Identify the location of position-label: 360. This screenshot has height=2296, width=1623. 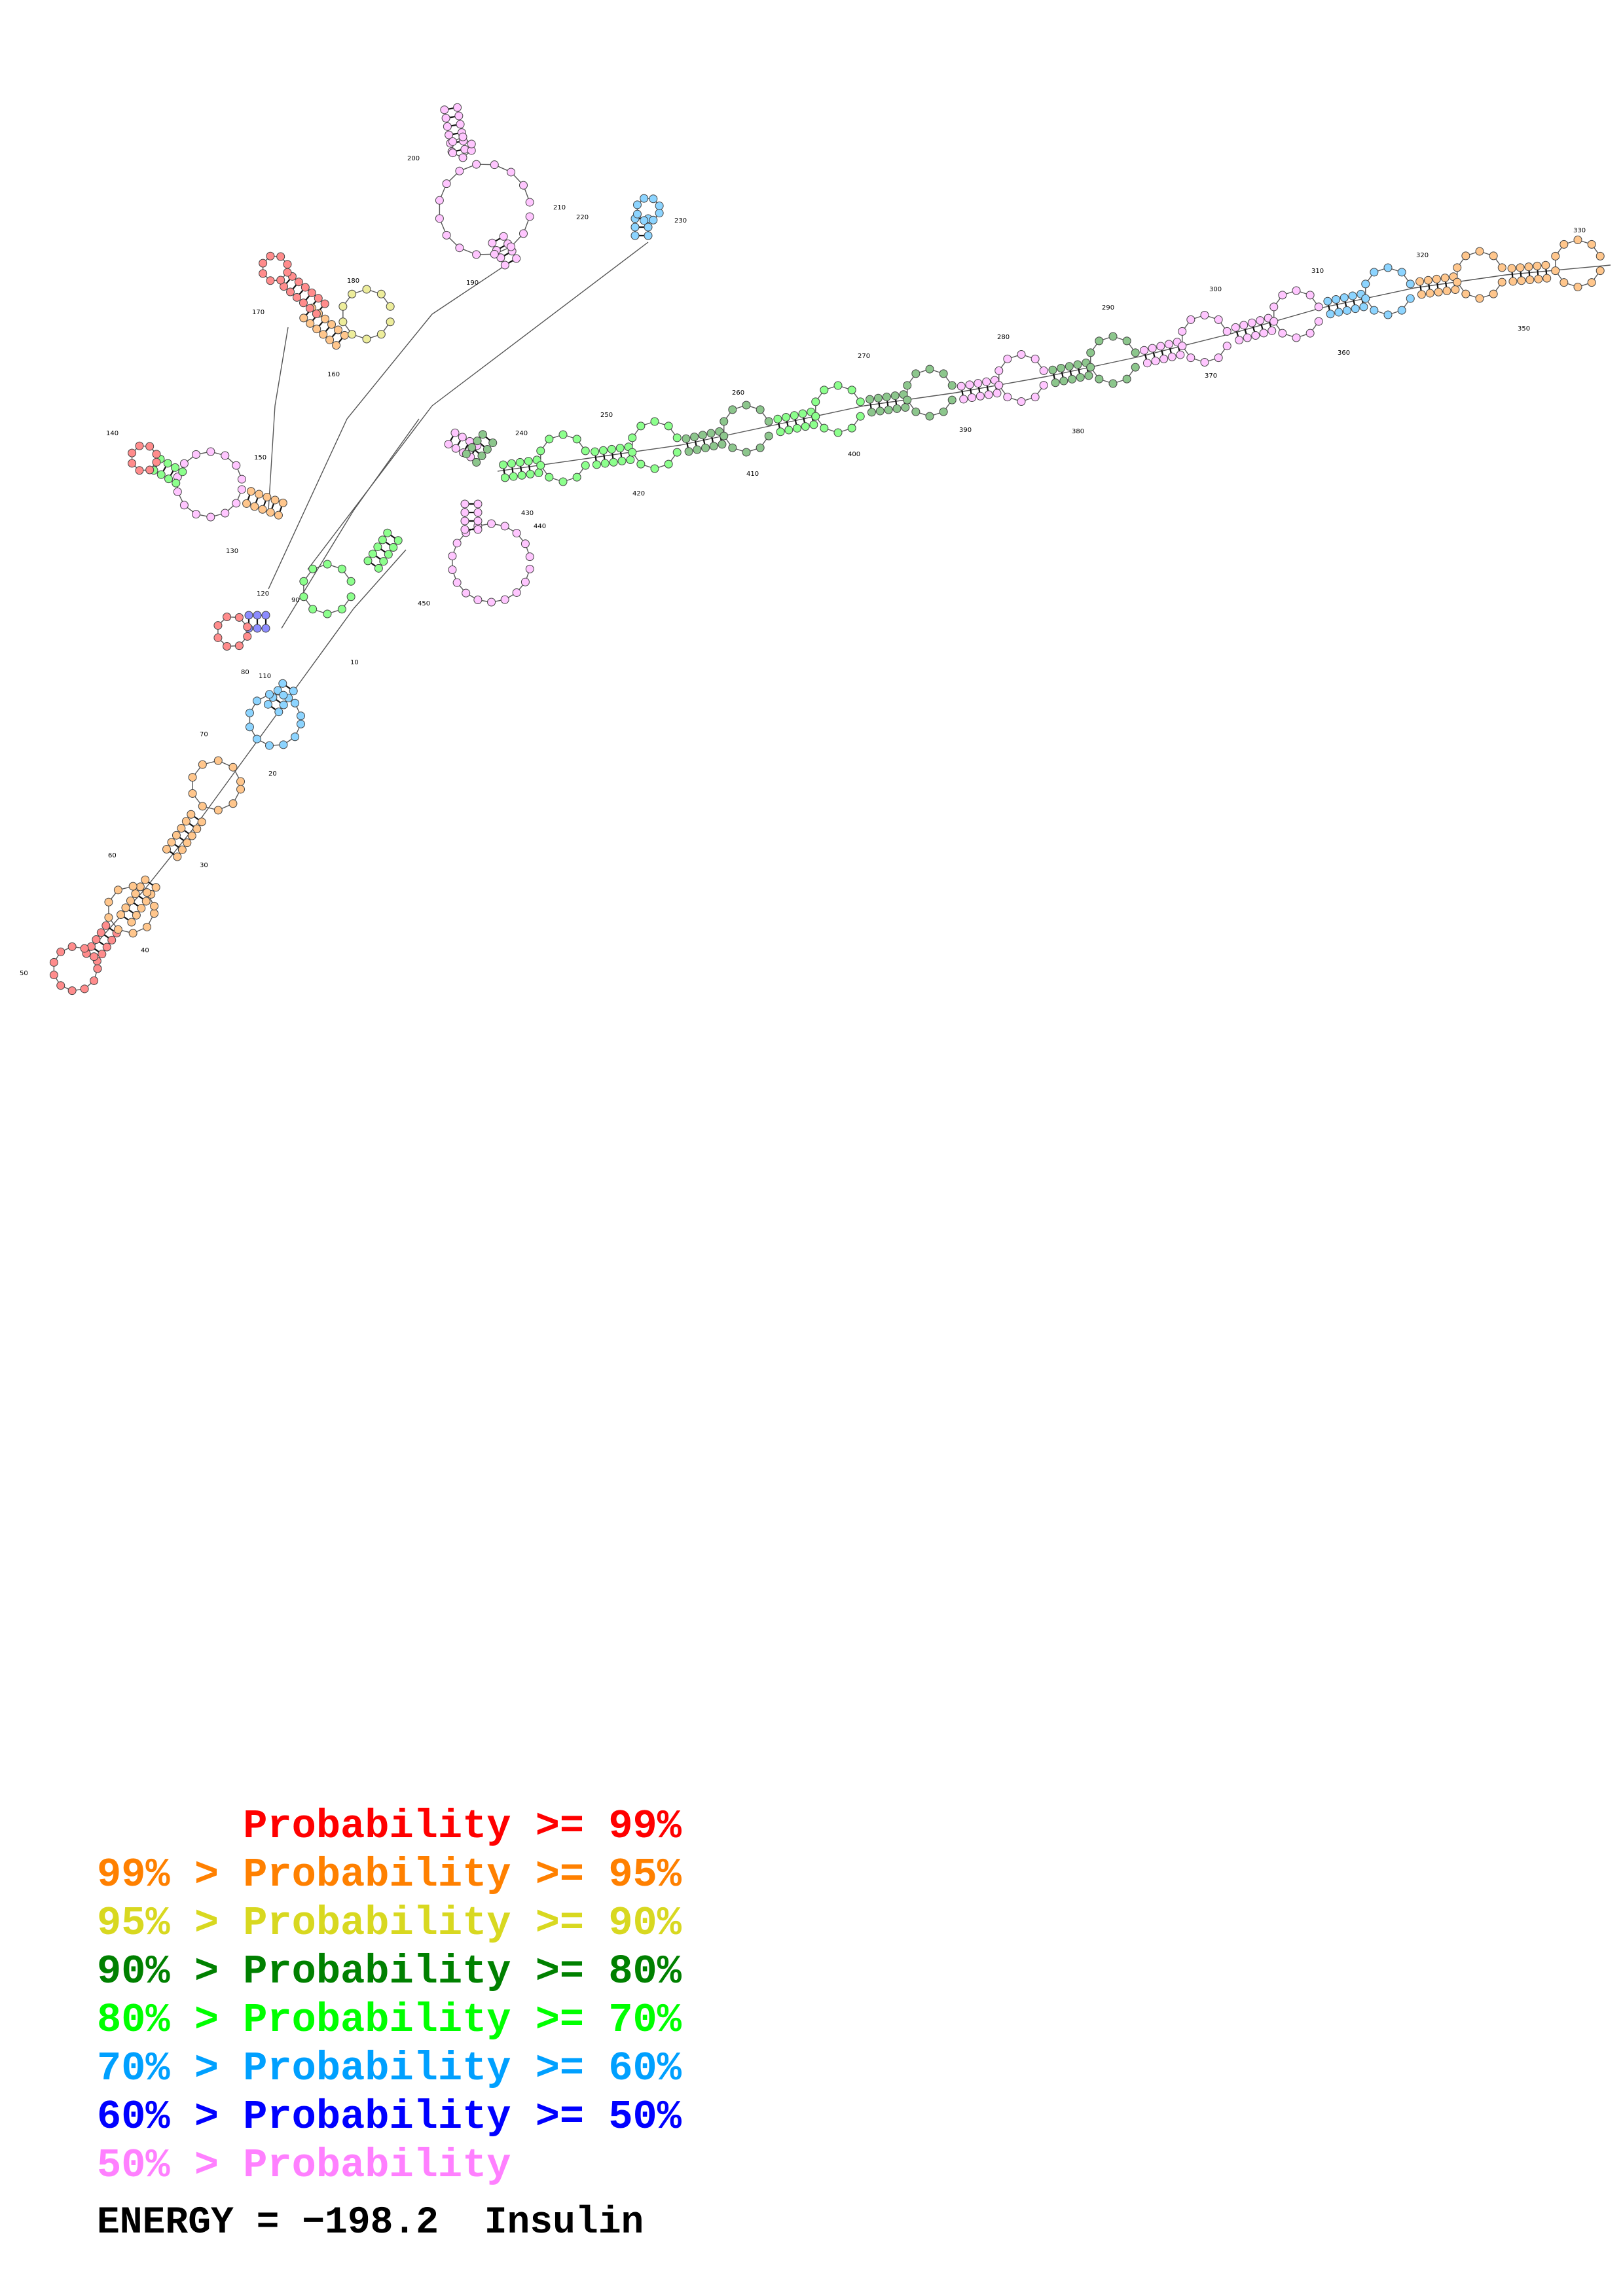
(1344, 353).